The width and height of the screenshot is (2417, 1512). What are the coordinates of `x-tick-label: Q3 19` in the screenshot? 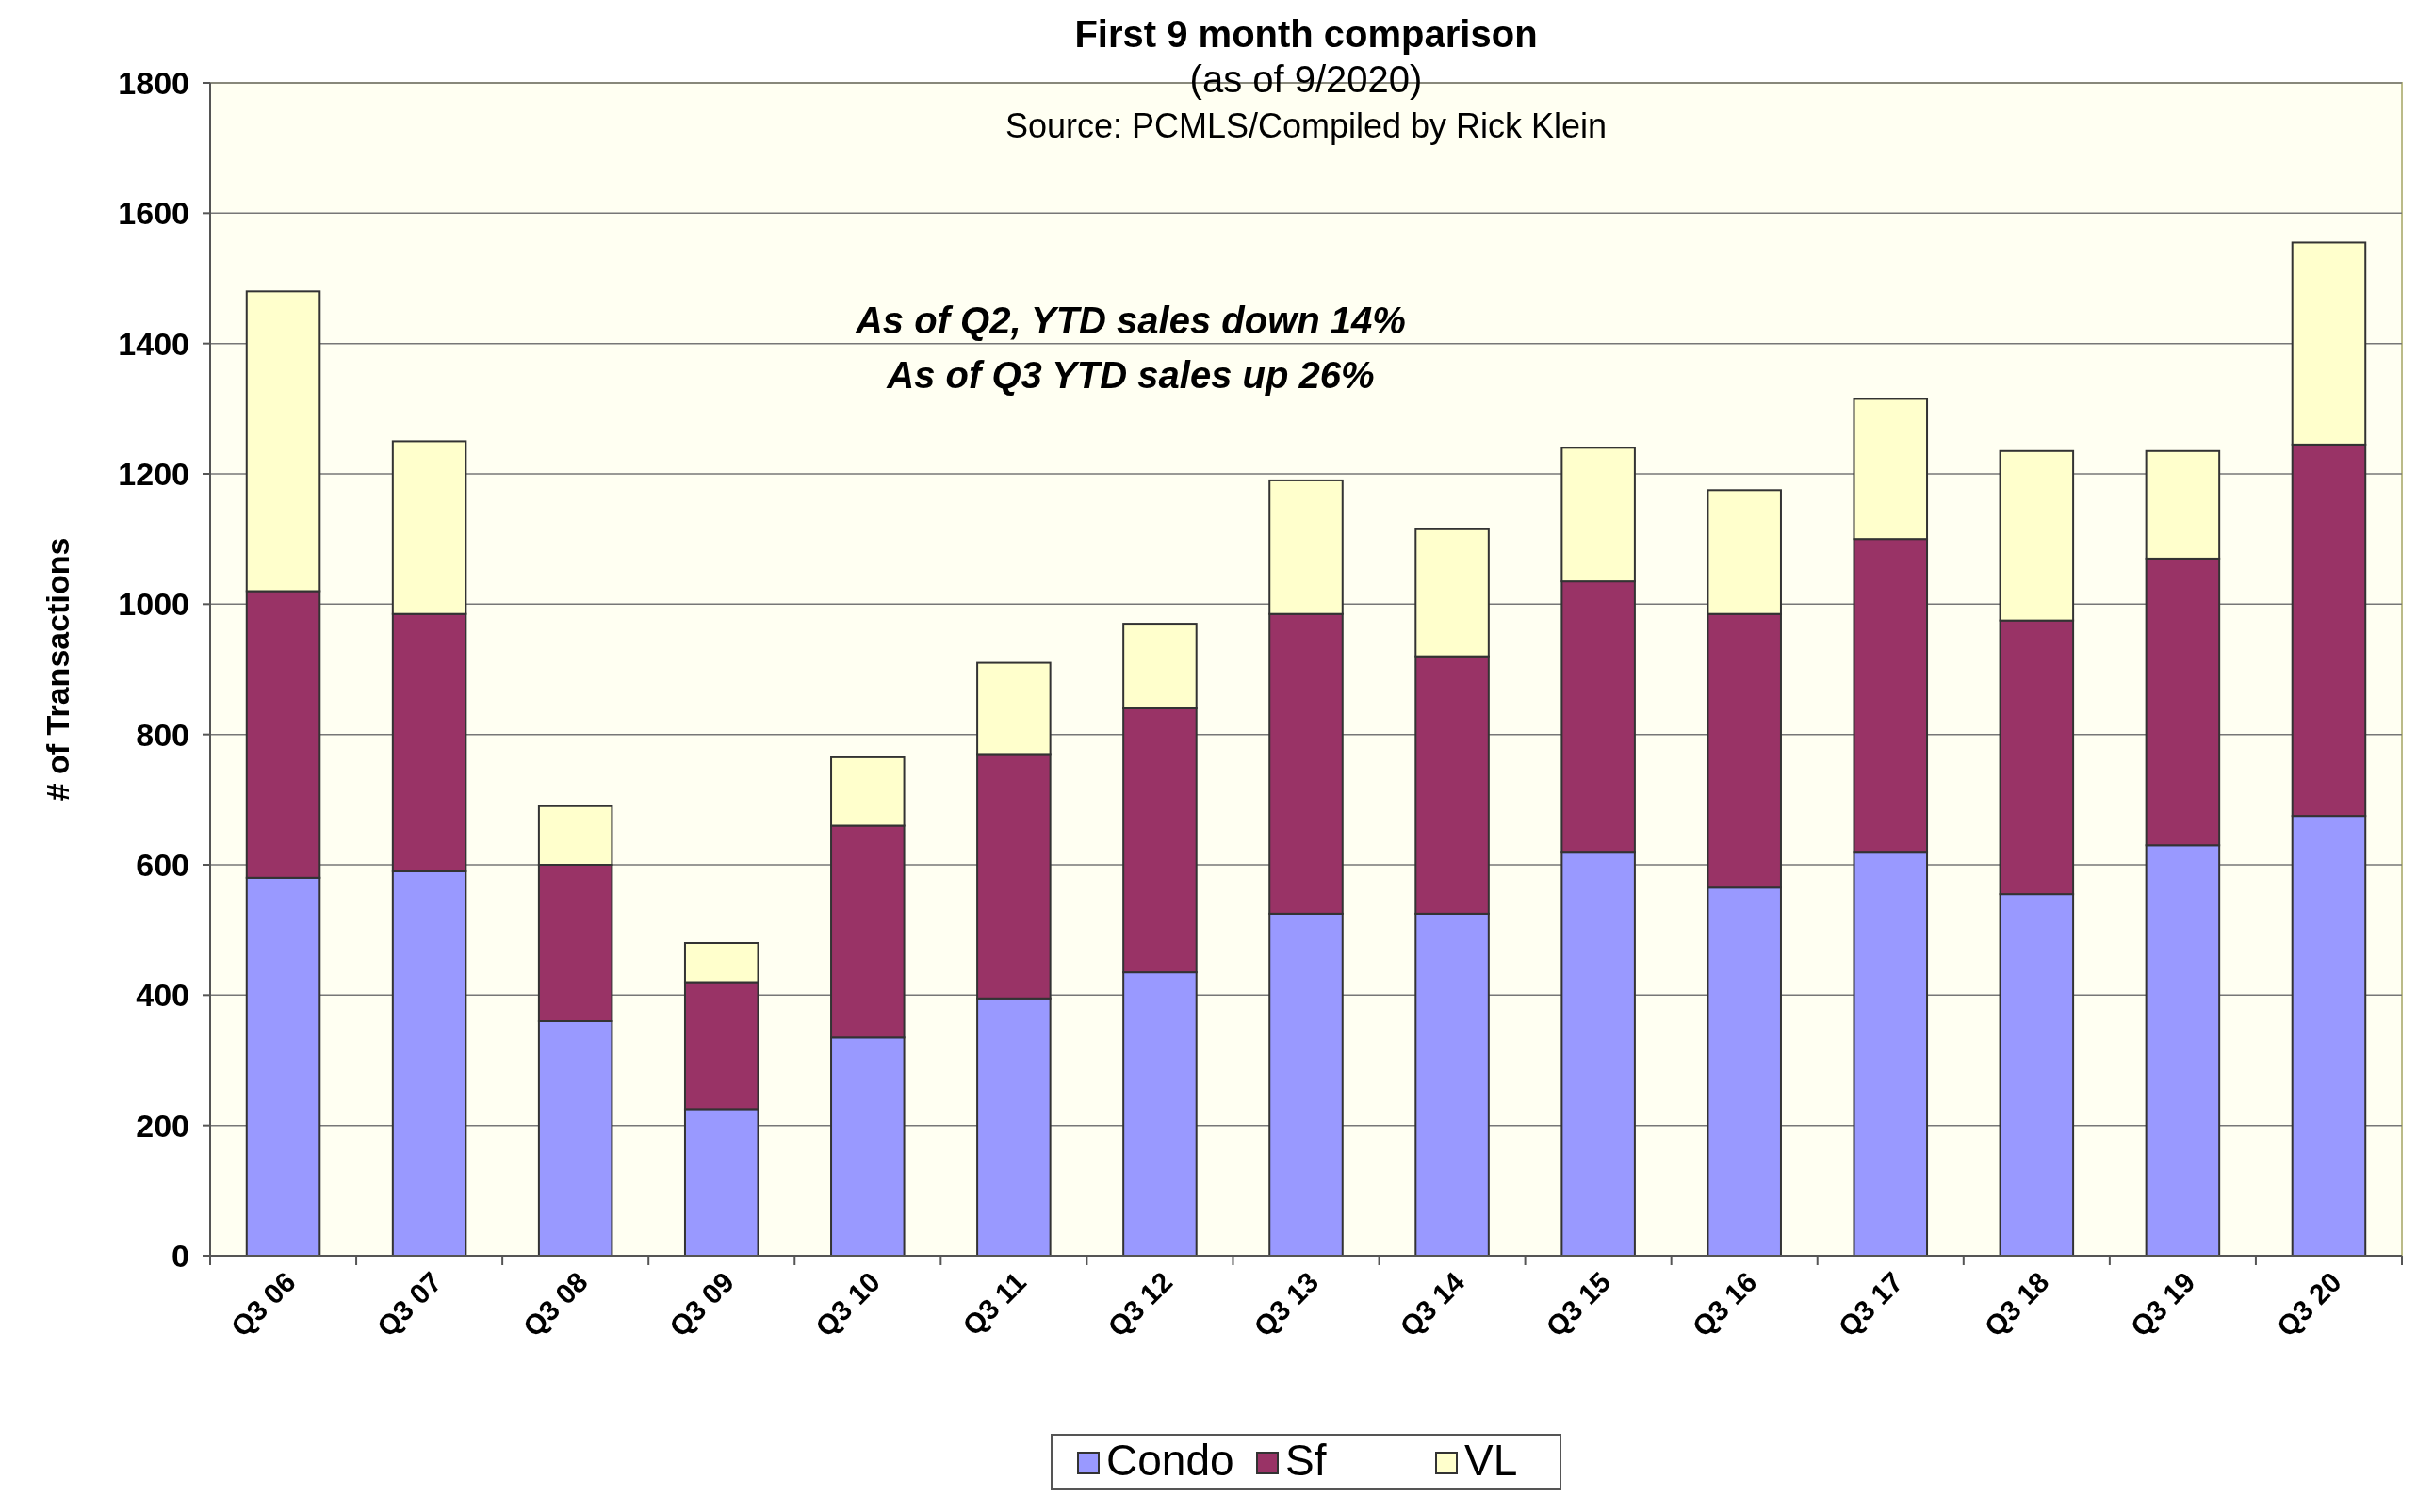 It's located at (2163, 1304).